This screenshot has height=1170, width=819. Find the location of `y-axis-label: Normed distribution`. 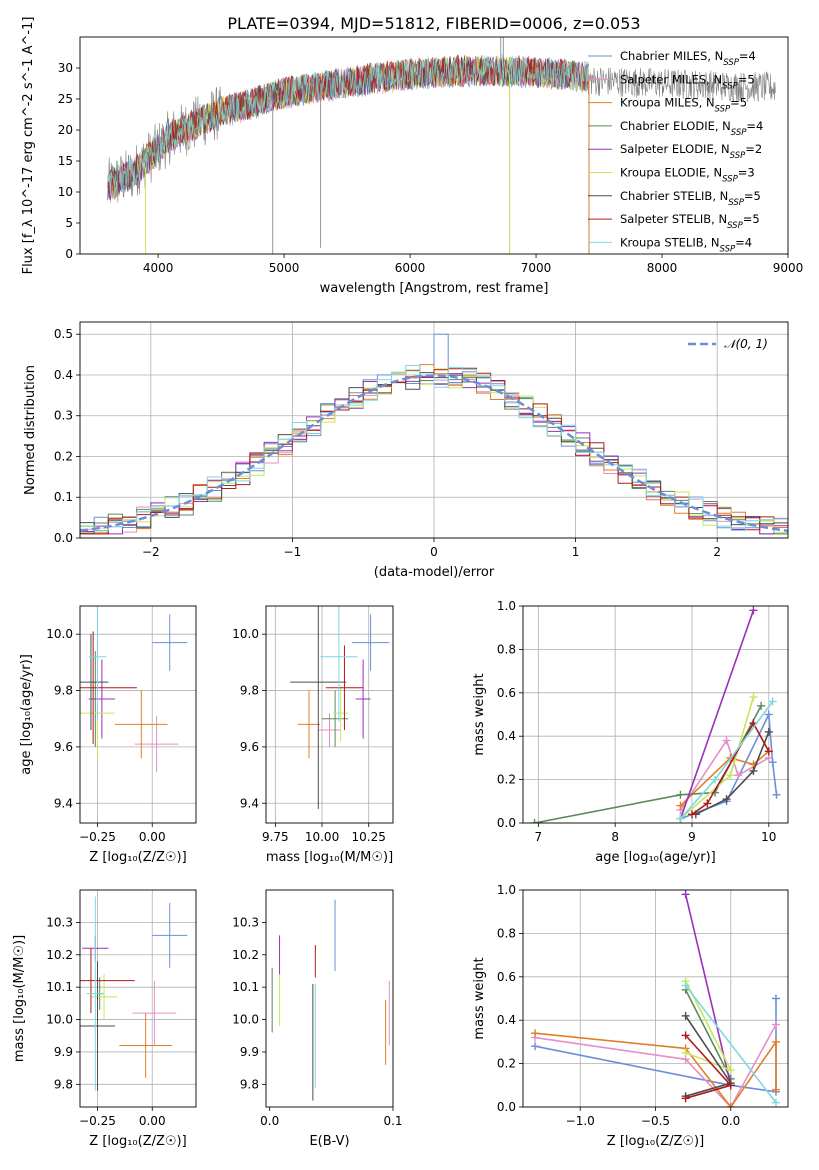

y-axis-label: Normed distribution is located at coordinates (30, 430).